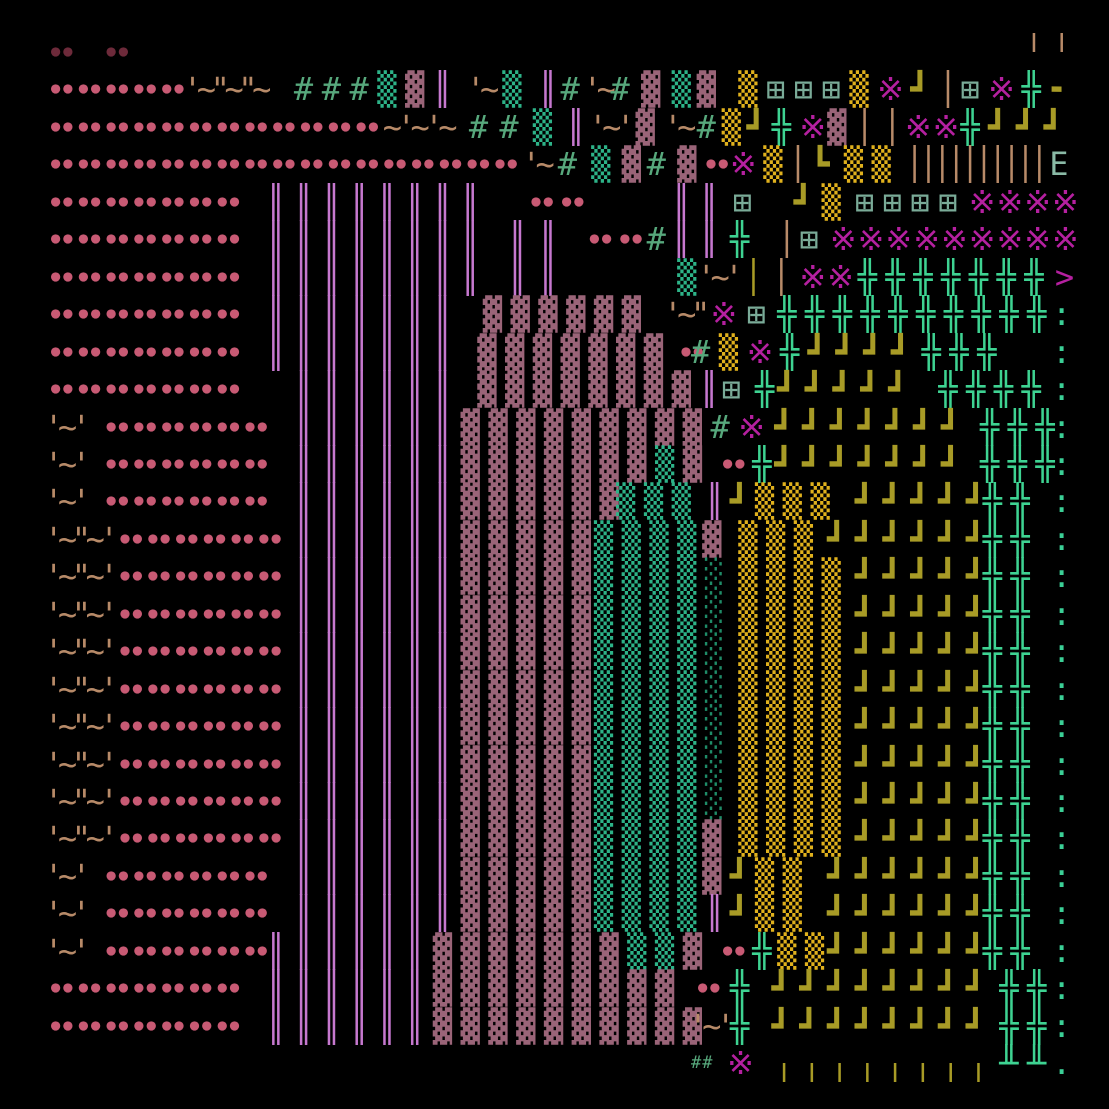 The height and width of the screenshot is (1109, 1109). What do you see at coordinates (566, 314) in the screenshot?
I see `map-glyph-run: ▓▓▓▓▓▓` at bounding box center [566, 314].